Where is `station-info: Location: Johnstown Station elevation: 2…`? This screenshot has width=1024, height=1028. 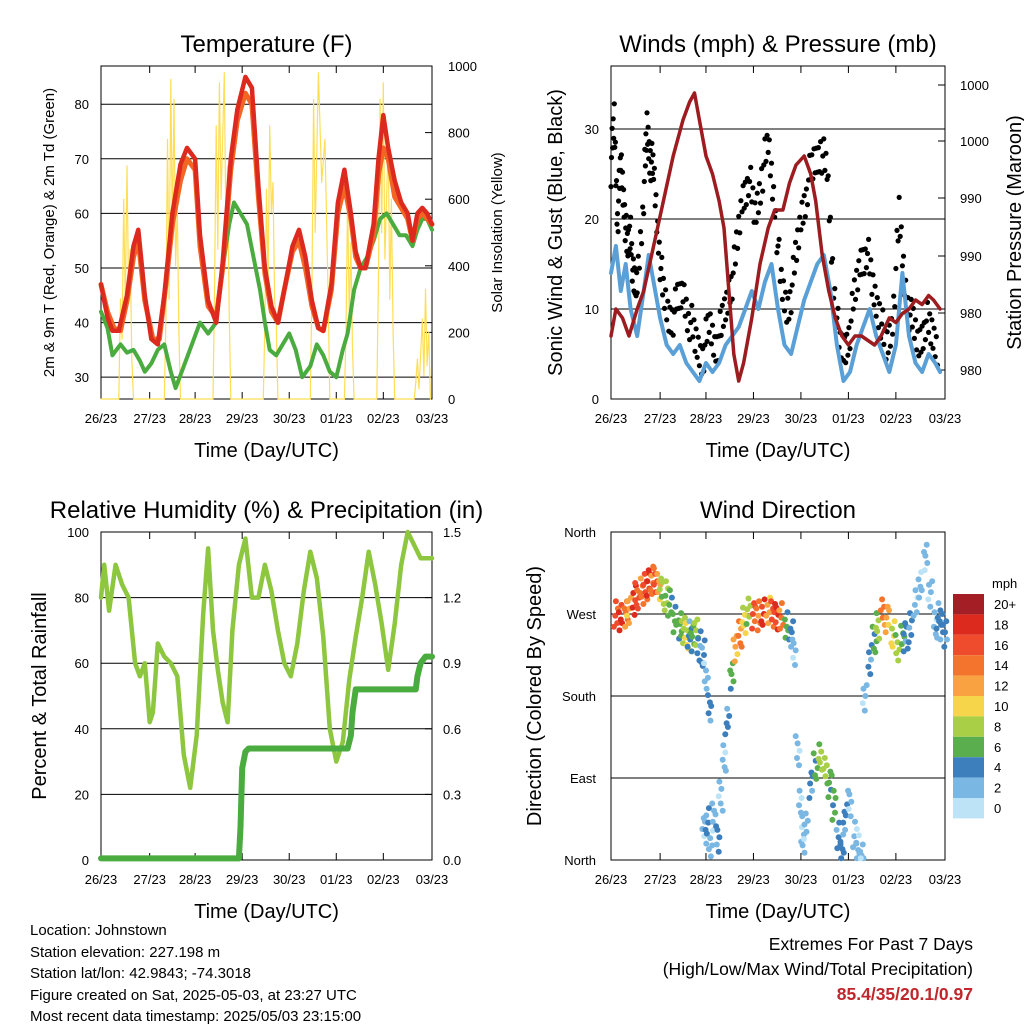 station-info: Location: Johnstown Station elevation: 2… is located at coordinates (195, 974).